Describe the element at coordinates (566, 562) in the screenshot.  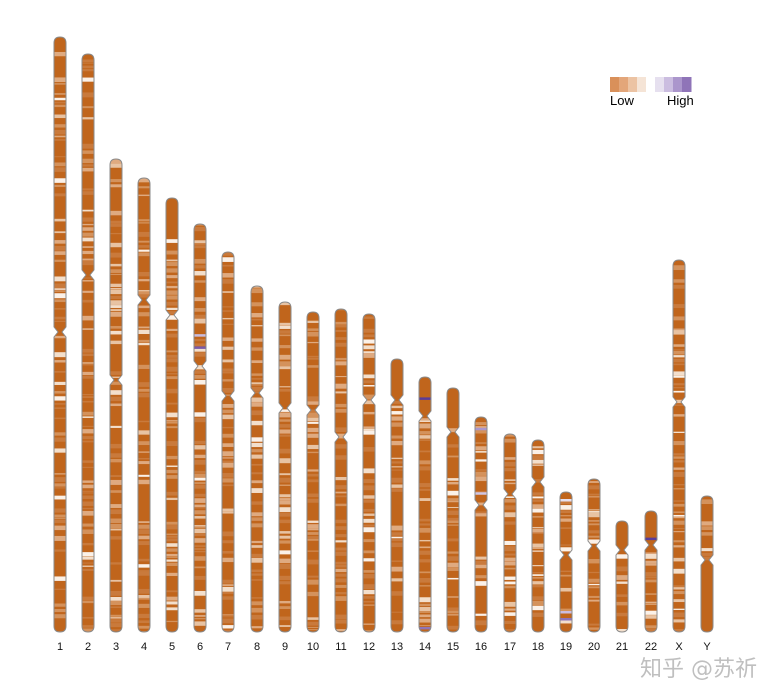
I see `chromosome-base` at that location.